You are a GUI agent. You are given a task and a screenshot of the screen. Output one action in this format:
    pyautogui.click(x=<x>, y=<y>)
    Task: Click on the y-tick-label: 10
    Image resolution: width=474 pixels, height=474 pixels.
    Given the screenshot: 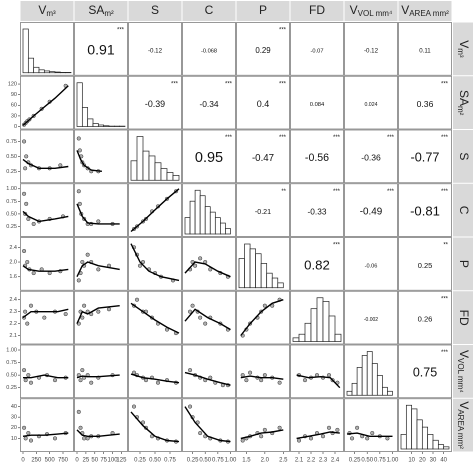 What is the action you would take?
    pyautogui.click(x=14, y=439)
    